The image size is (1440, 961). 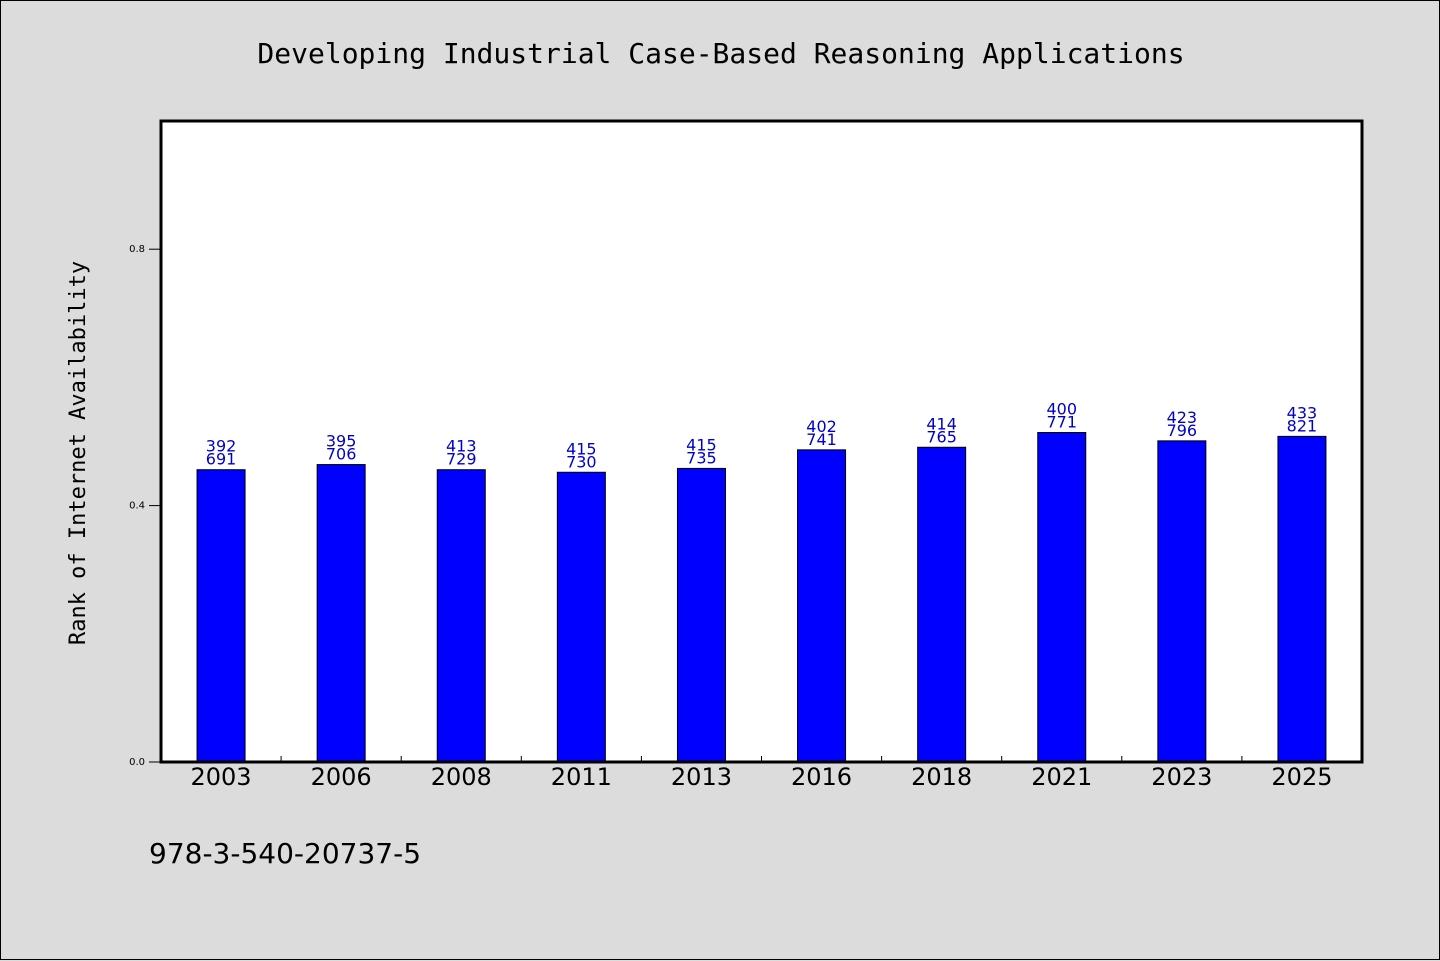 What do you see at coordinates (581, 461) in the screenshot?
I see `data-label-bottom: 730` at bounding box center [581, 461].